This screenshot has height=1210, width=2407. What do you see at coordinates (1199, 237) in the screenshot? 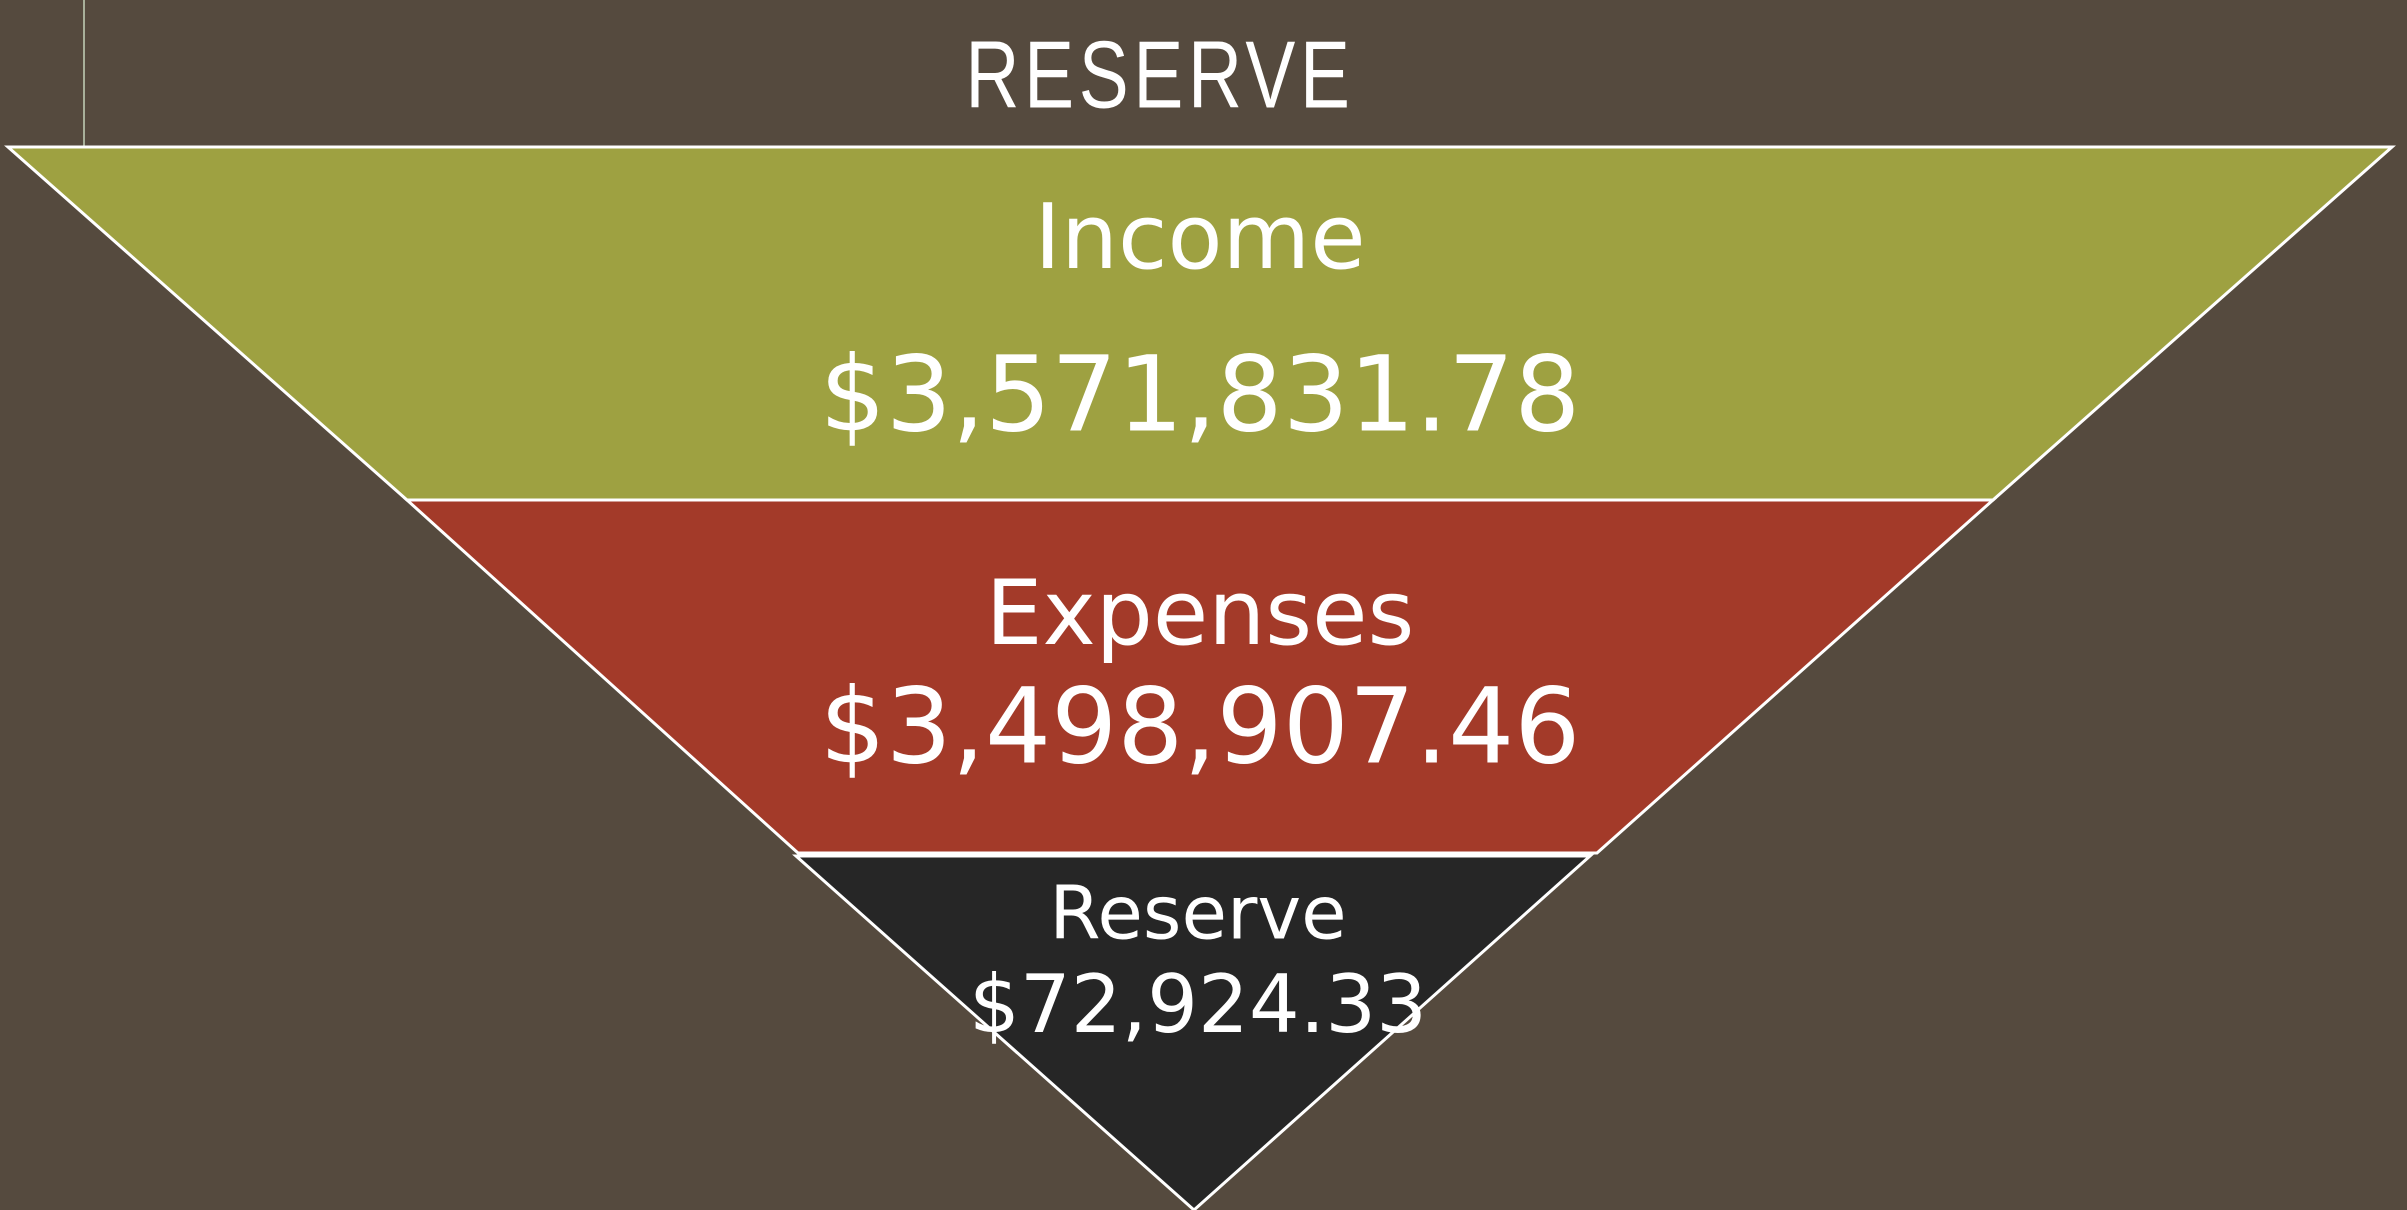
I see `income-label: Income` at bounding box center [1199, 237].